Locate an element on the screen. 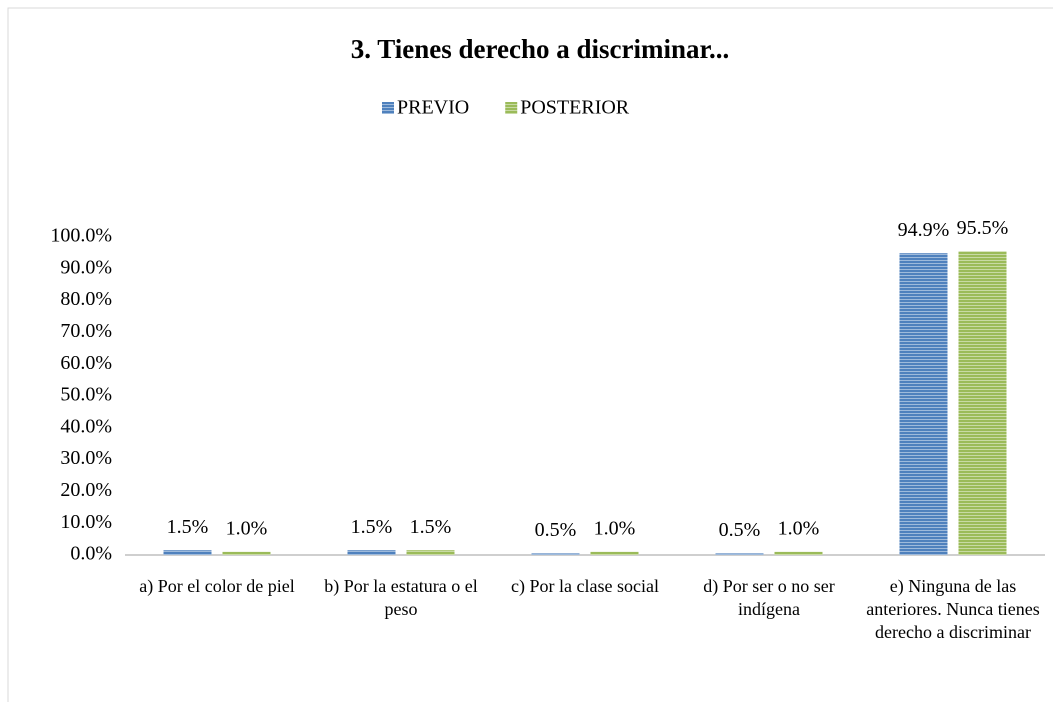 The image size is (1053, 702). y-tick-label: 0.0% is located at coordinates (91, 554).